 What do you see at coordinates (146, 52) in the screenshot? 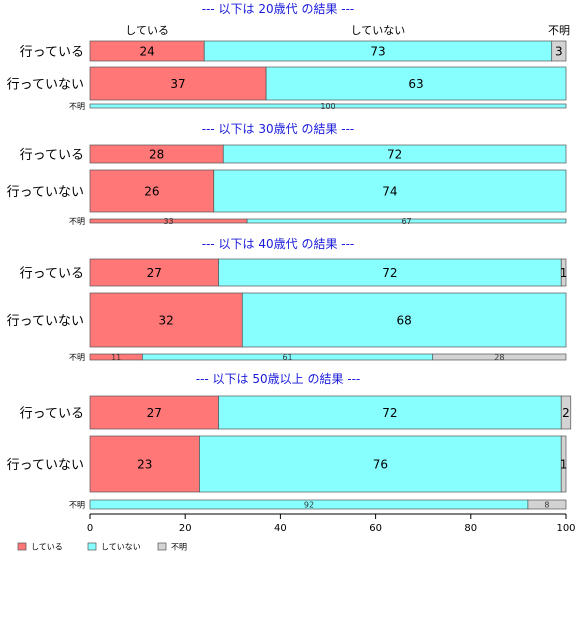
I see `data-label: 24` at bounding box center [146, 52].